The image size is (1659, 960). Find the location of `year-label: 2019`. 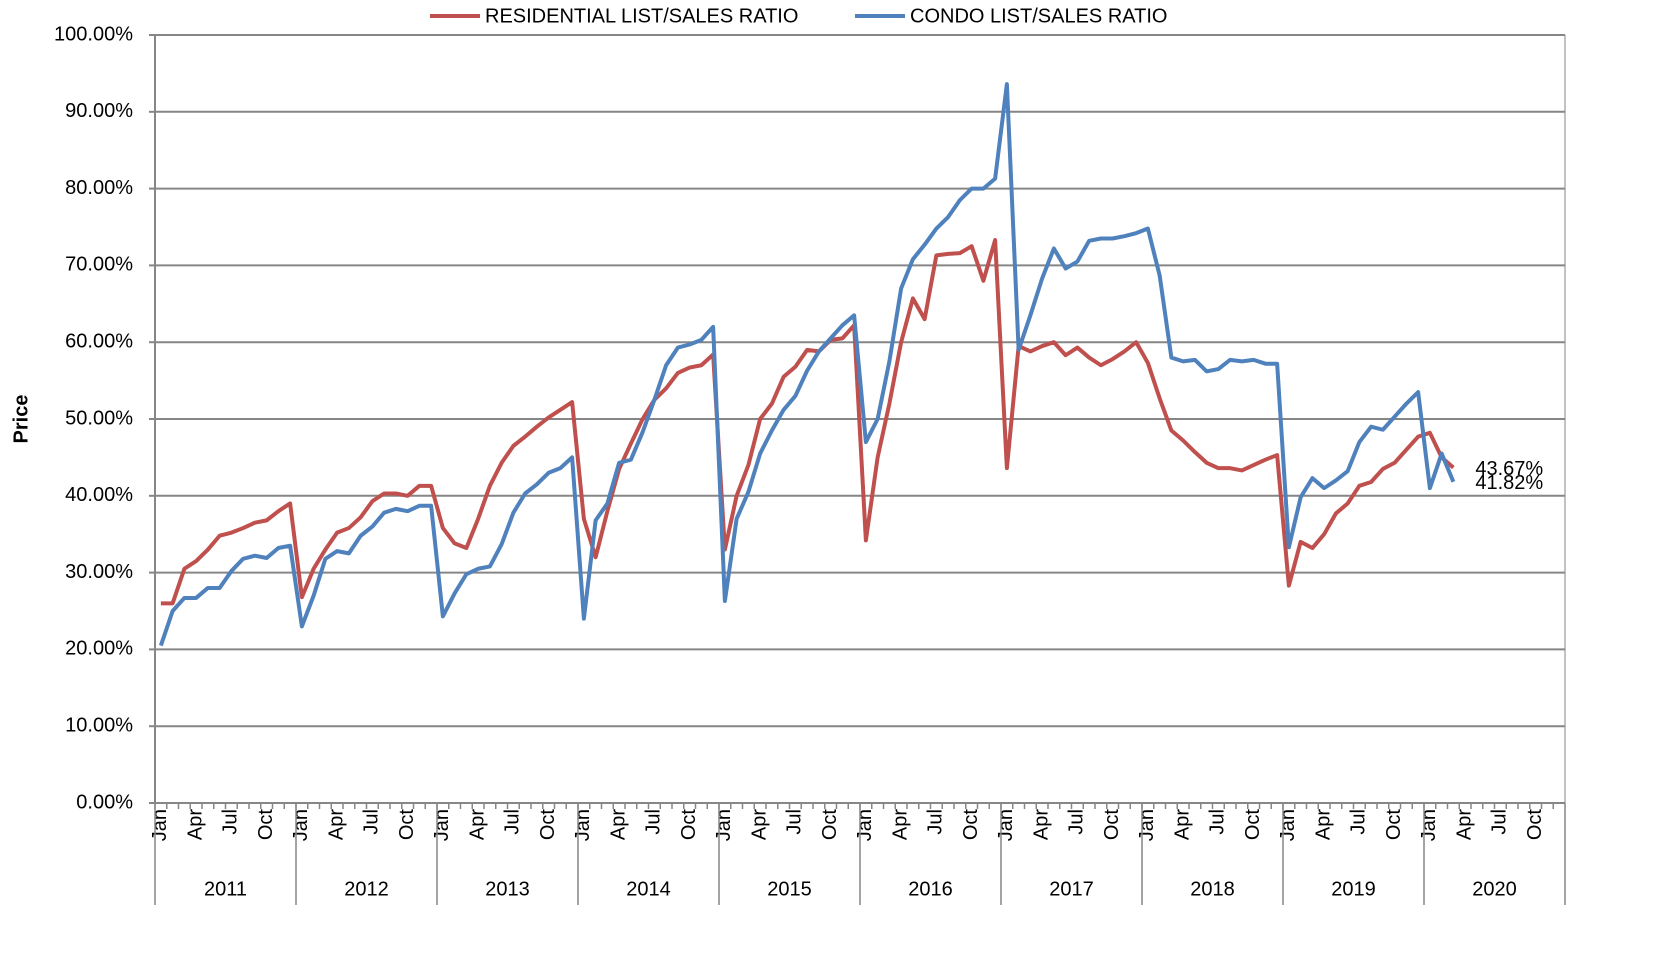

year-label: 2019 is located at coordinates (1353, 889).